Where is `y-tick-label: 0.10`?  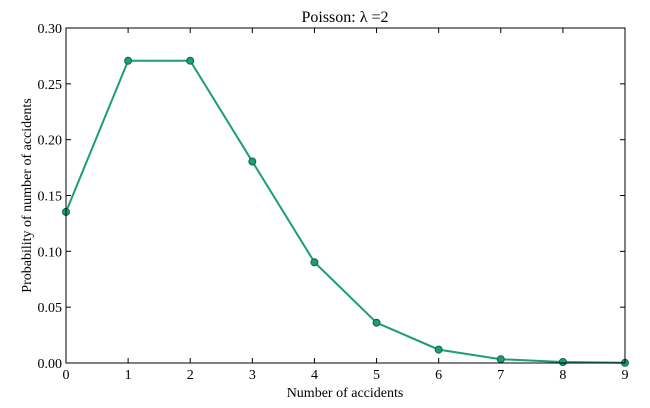
y-tick-label: 0.10 is located at coordinates (50, 252).